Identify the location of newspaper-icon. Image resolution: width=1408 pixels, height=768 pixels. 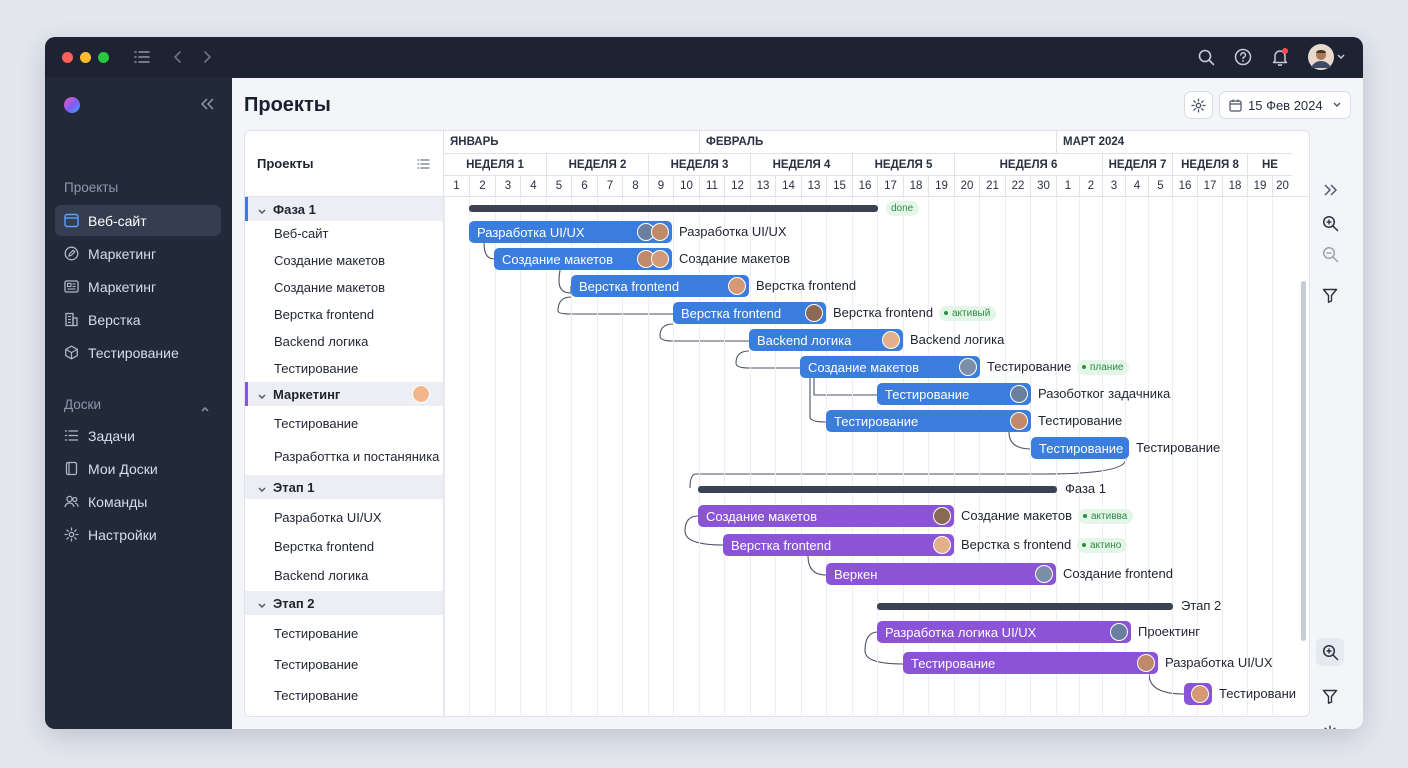
(71, 286).